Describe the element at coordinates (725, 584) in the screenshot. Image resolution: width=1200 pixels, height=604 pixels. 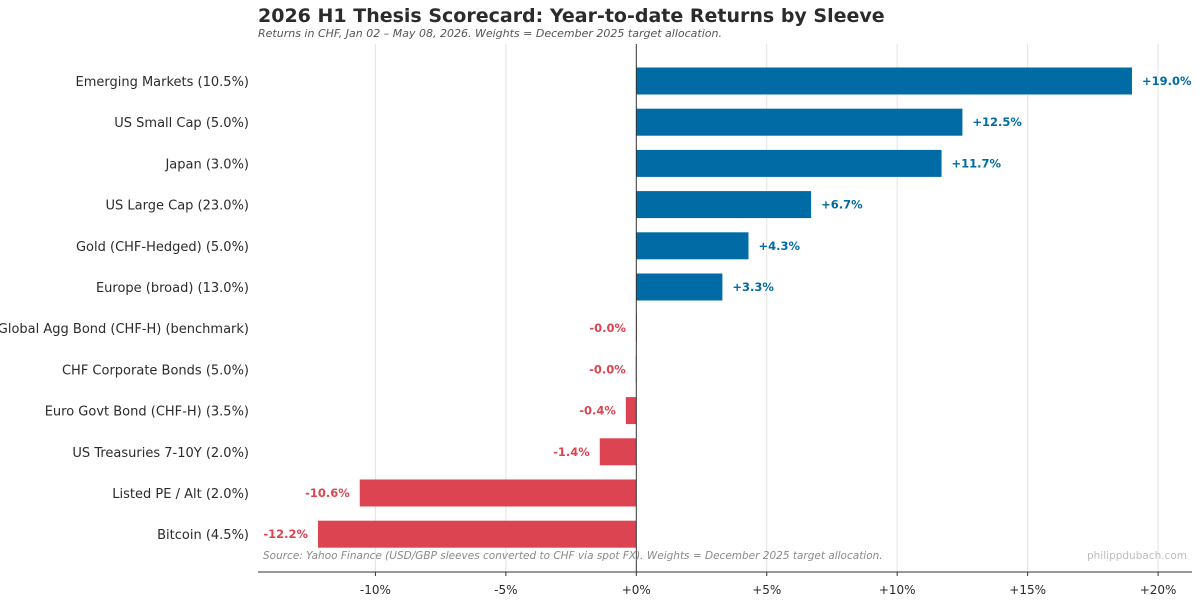
I see `x-axis: -10% -5% +0% +5% +10% +15% +20%` at that location.